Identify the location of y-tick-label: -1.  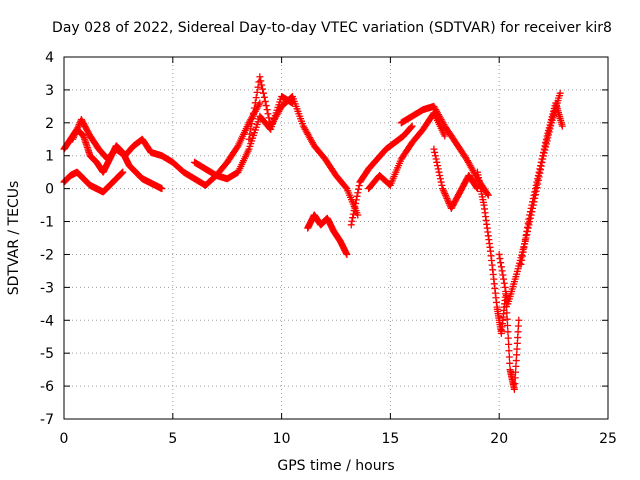
(47, 223).